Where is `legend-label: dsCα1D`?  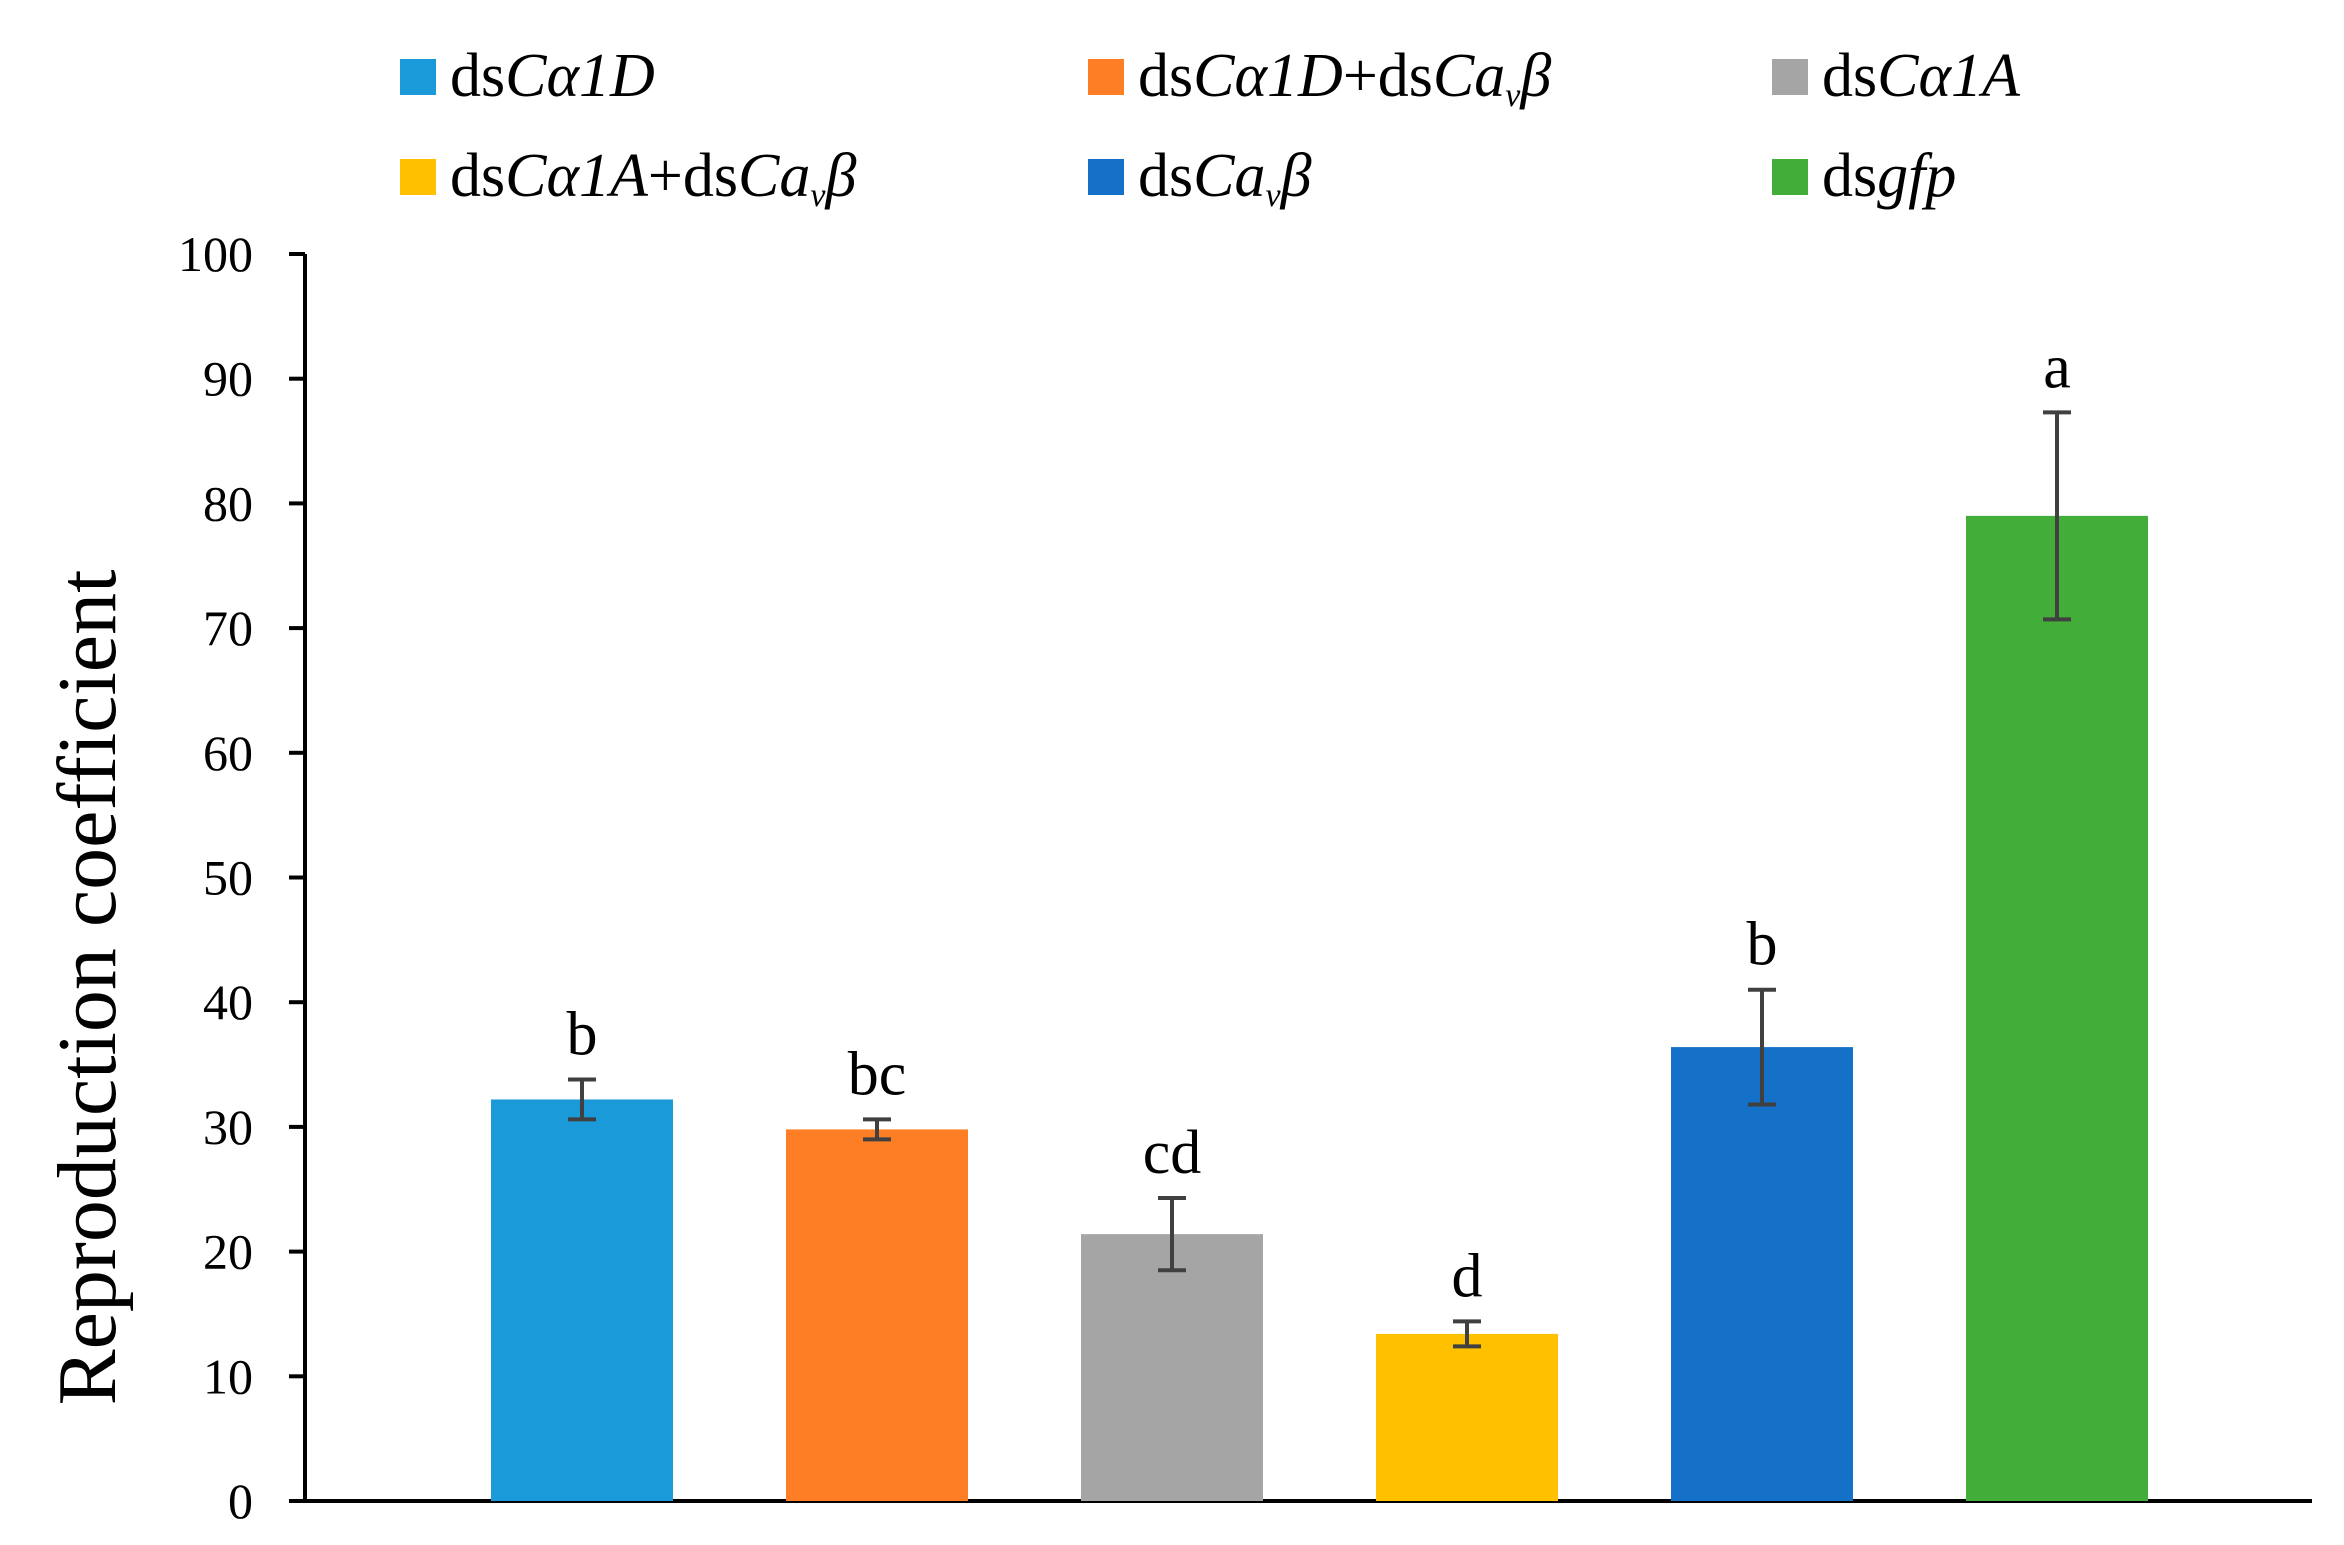
legend-label: dsCα1D is located at coordinates (552, 76).